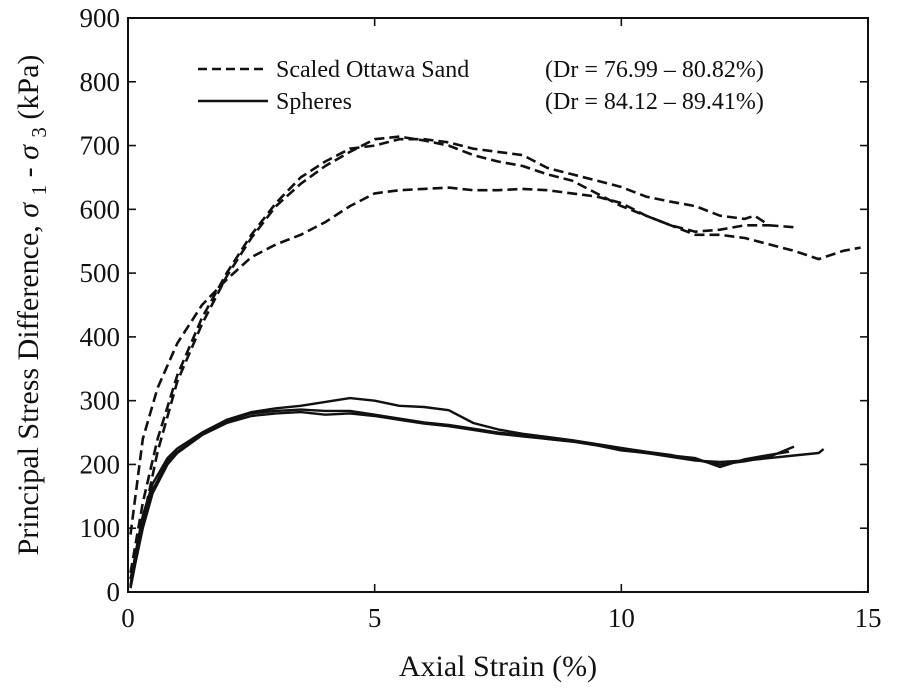  Describe the element at coordinates (100, 528) in the screenshot. I see `y-tick-label: 100` at that location.